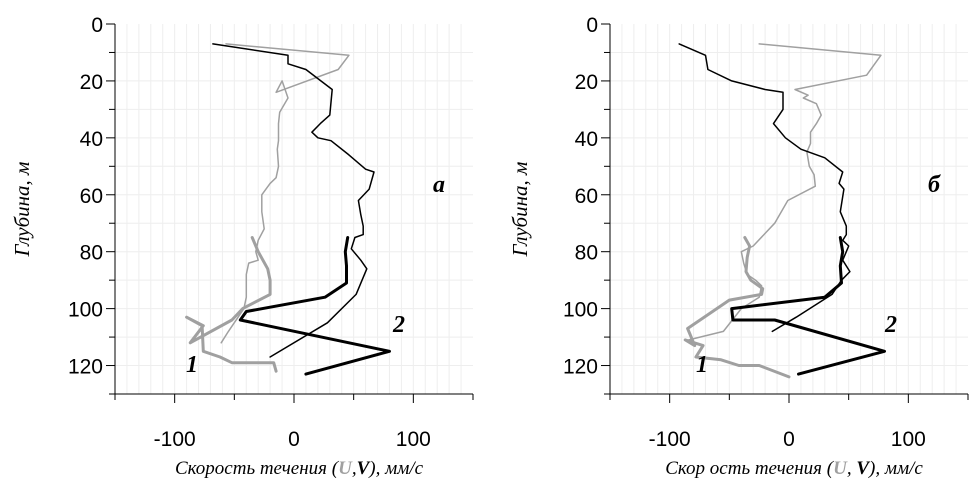 This screenshot has height=483, width=970. What do you see at coordinates (934, 185) in the screenshot?
I see `panel-label: б` at bounding box center [934, 185].